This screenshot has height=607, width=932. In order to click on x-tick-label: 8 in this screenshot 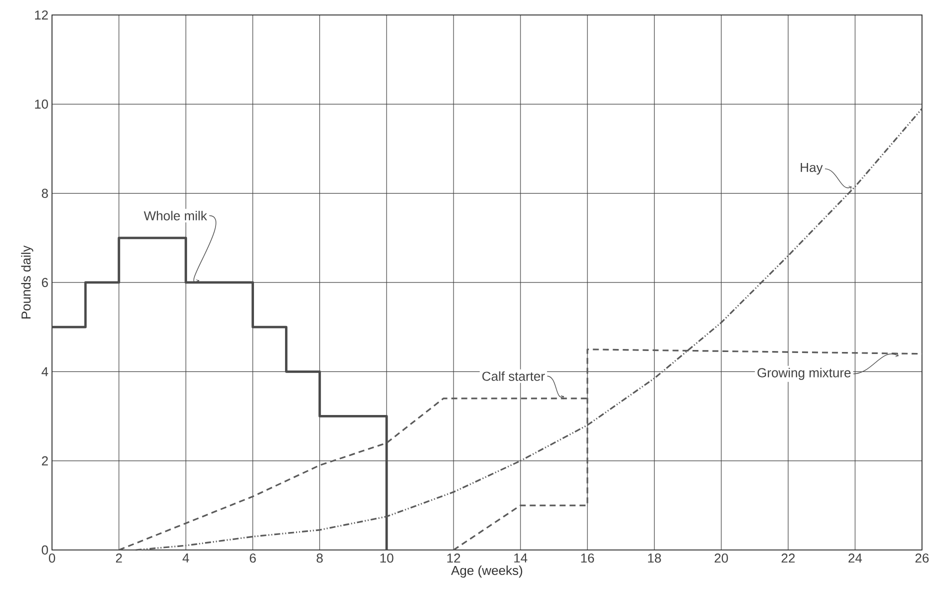, I will do `click(319, 558)`.